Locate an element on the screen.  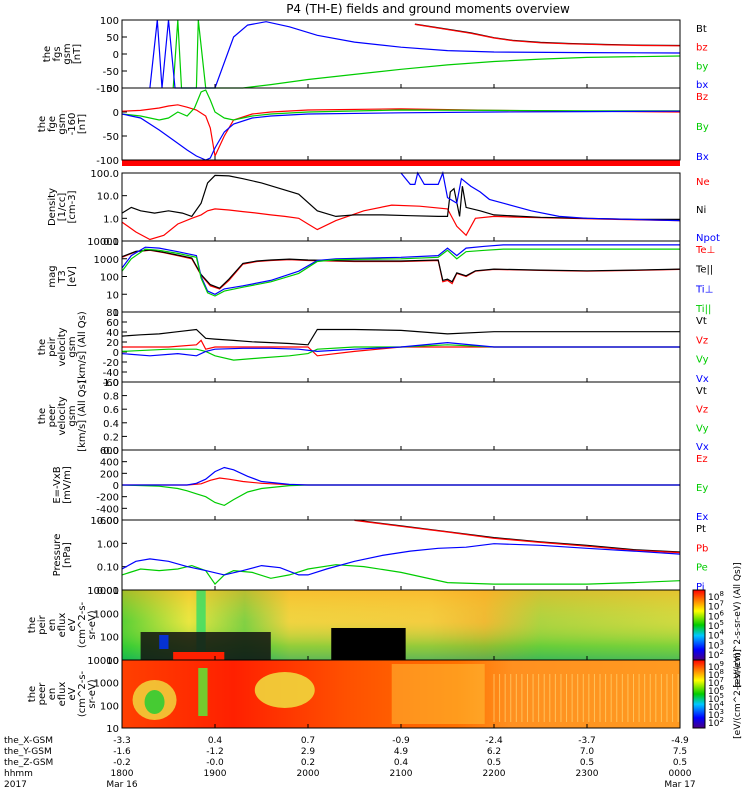
y-tick-label: -200 is located at coordinates (107, 498).